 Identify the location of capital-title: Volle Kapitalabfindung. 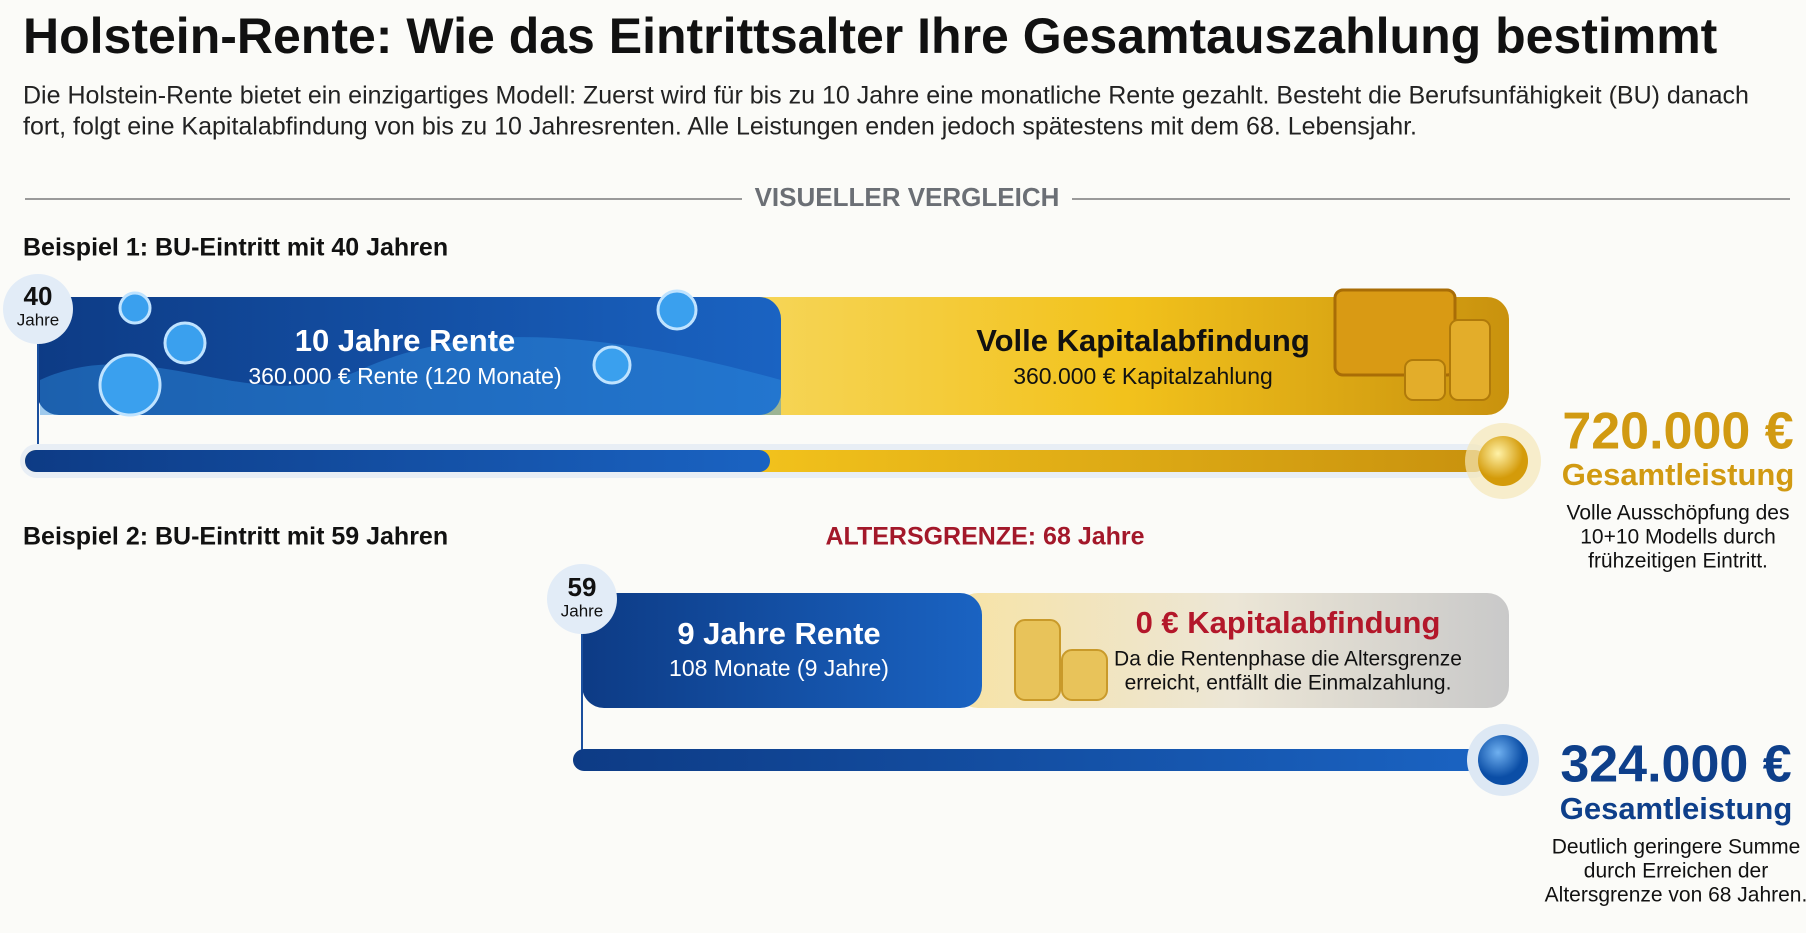
(1143, 340).